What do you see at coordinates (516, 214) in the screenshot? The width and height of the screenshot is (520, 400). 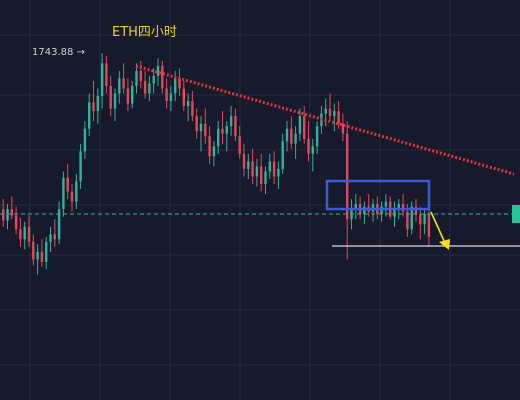 I see `current-price-tag` at bounding box center [516, 214].